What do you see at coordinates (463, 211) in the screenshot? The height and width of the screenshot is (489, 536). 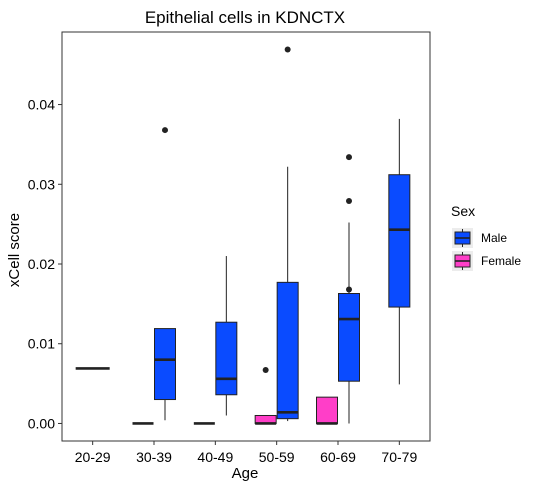 I see `legend-title: Sex` at bounding box center [463, 211].